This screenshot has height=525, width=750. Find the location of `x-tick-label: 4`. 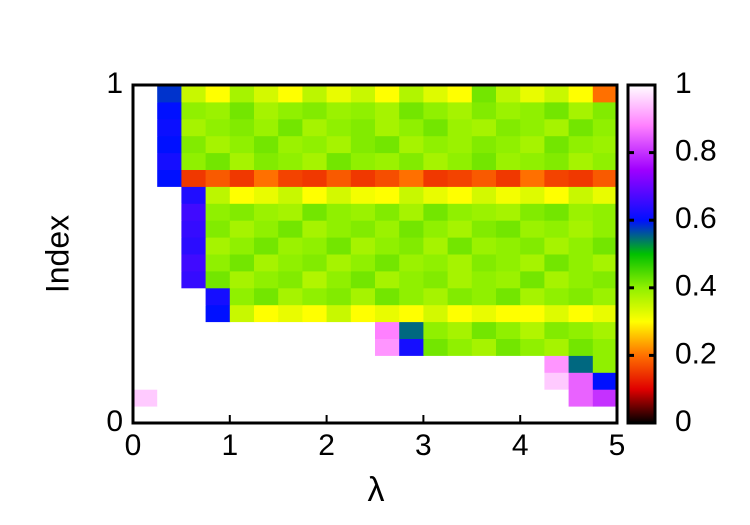

x-tick-label: 4 is located at coordinates (520, 445).